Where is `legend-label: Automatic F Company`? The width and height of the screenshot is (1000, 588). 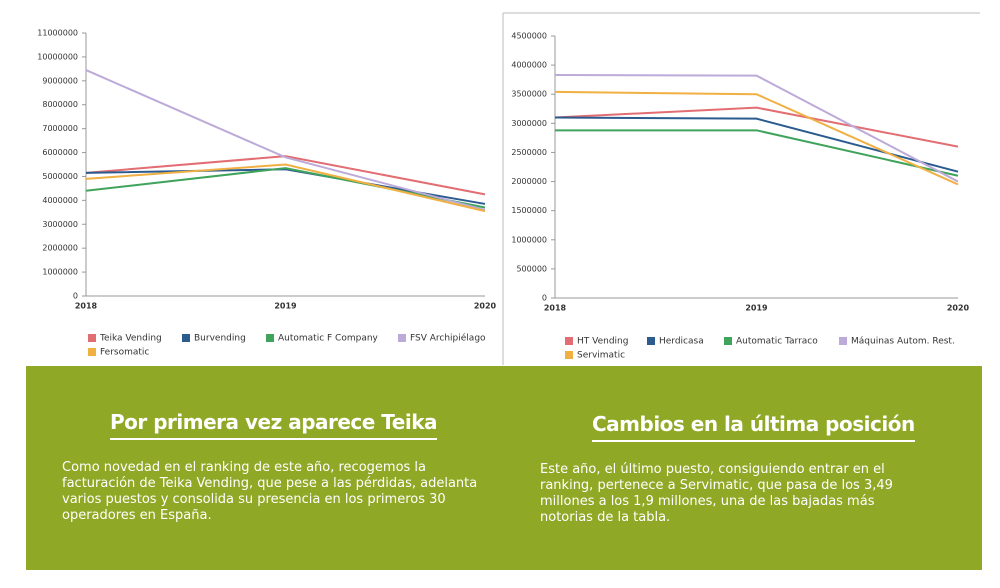
legend-label: Automatic F Company is located at coordinates (328, 339).